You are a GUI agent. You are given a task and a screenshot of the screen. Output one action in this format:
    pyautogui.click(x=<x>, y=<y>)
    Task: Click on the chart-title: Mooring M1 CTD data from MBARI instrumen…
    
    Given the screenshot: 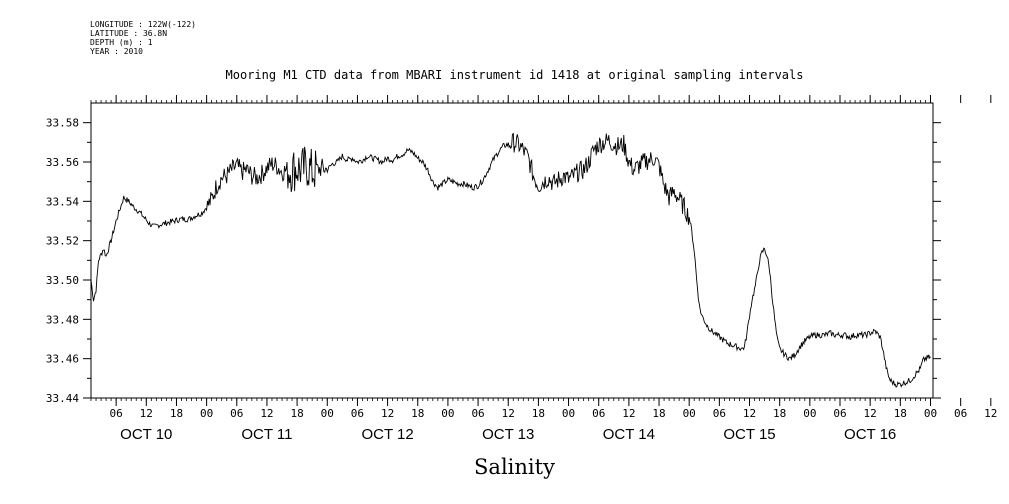 What is the action you would take?
    pyautogui.click(x=514, y=75)
    